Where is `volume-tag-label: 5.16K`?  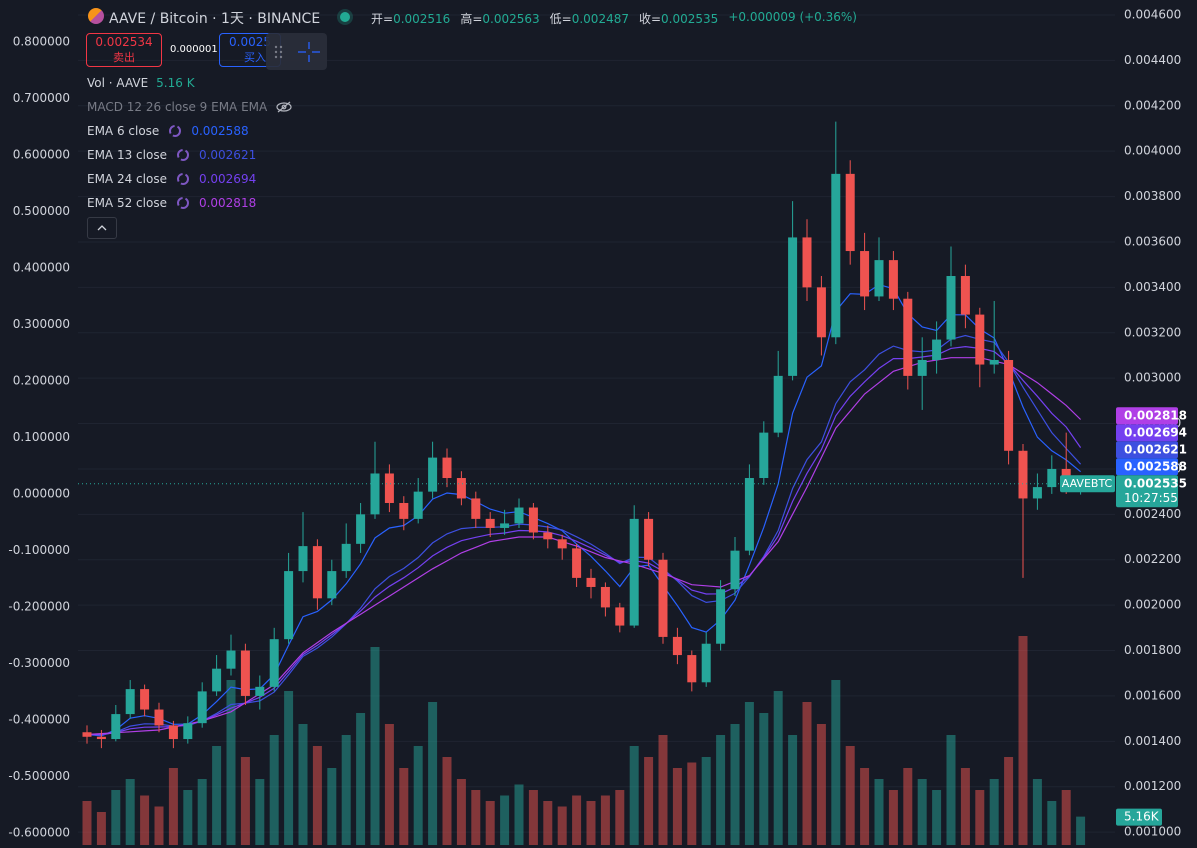 volume-tag-label: 5.16K is located at coordinates (1142, 817).